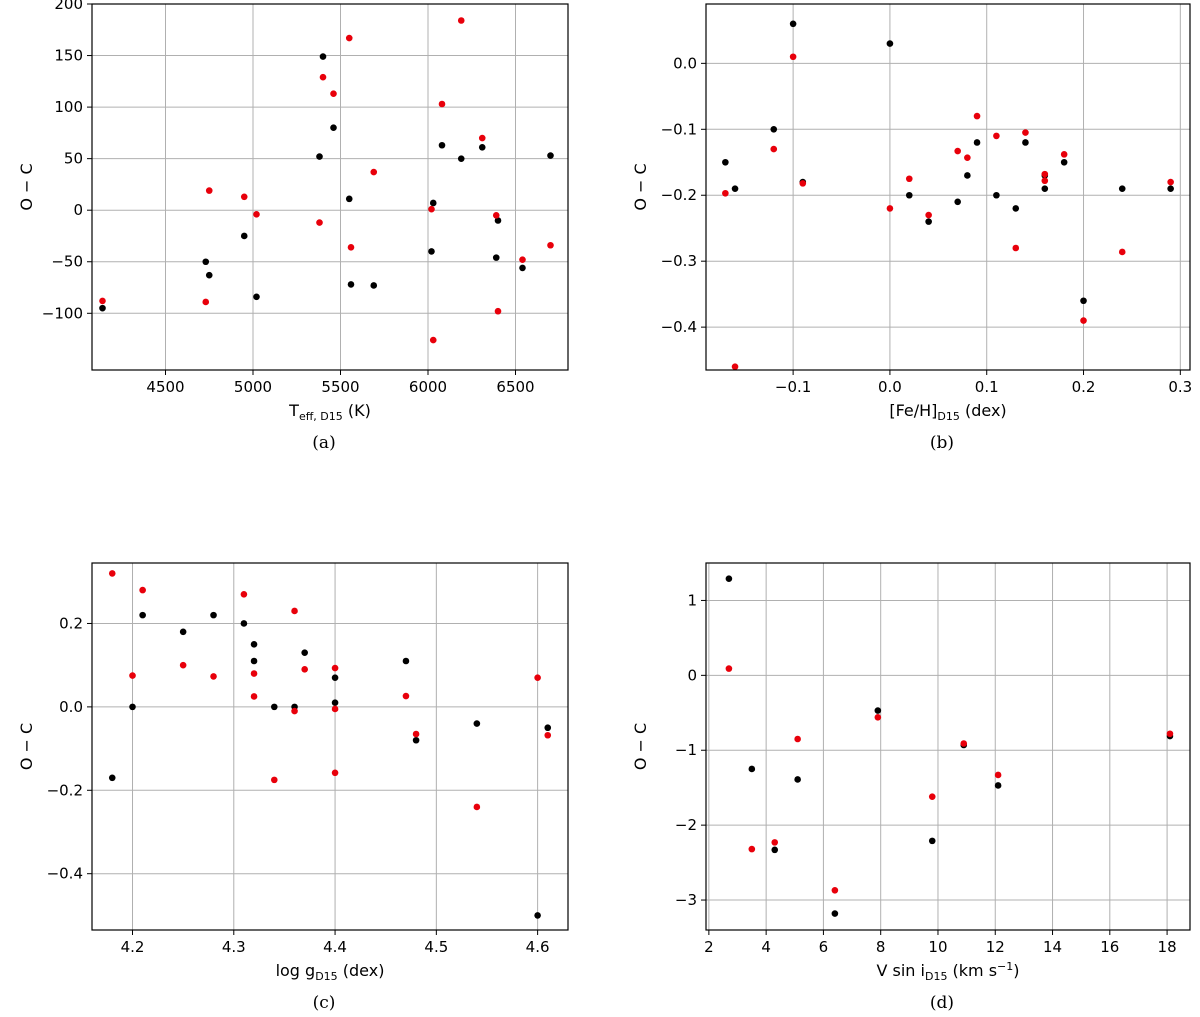  Describe the element at coordinates (692, 600) in the screenshot. I see `y-tick-label: 1` at that location.